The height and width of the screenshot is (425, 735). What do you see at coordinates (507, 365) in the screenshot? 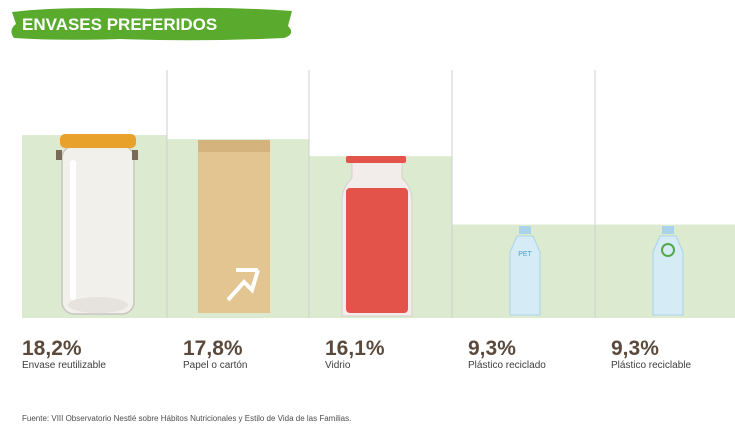
I see `category-label: Plástico reciclado` at bounding box center [507, 365].